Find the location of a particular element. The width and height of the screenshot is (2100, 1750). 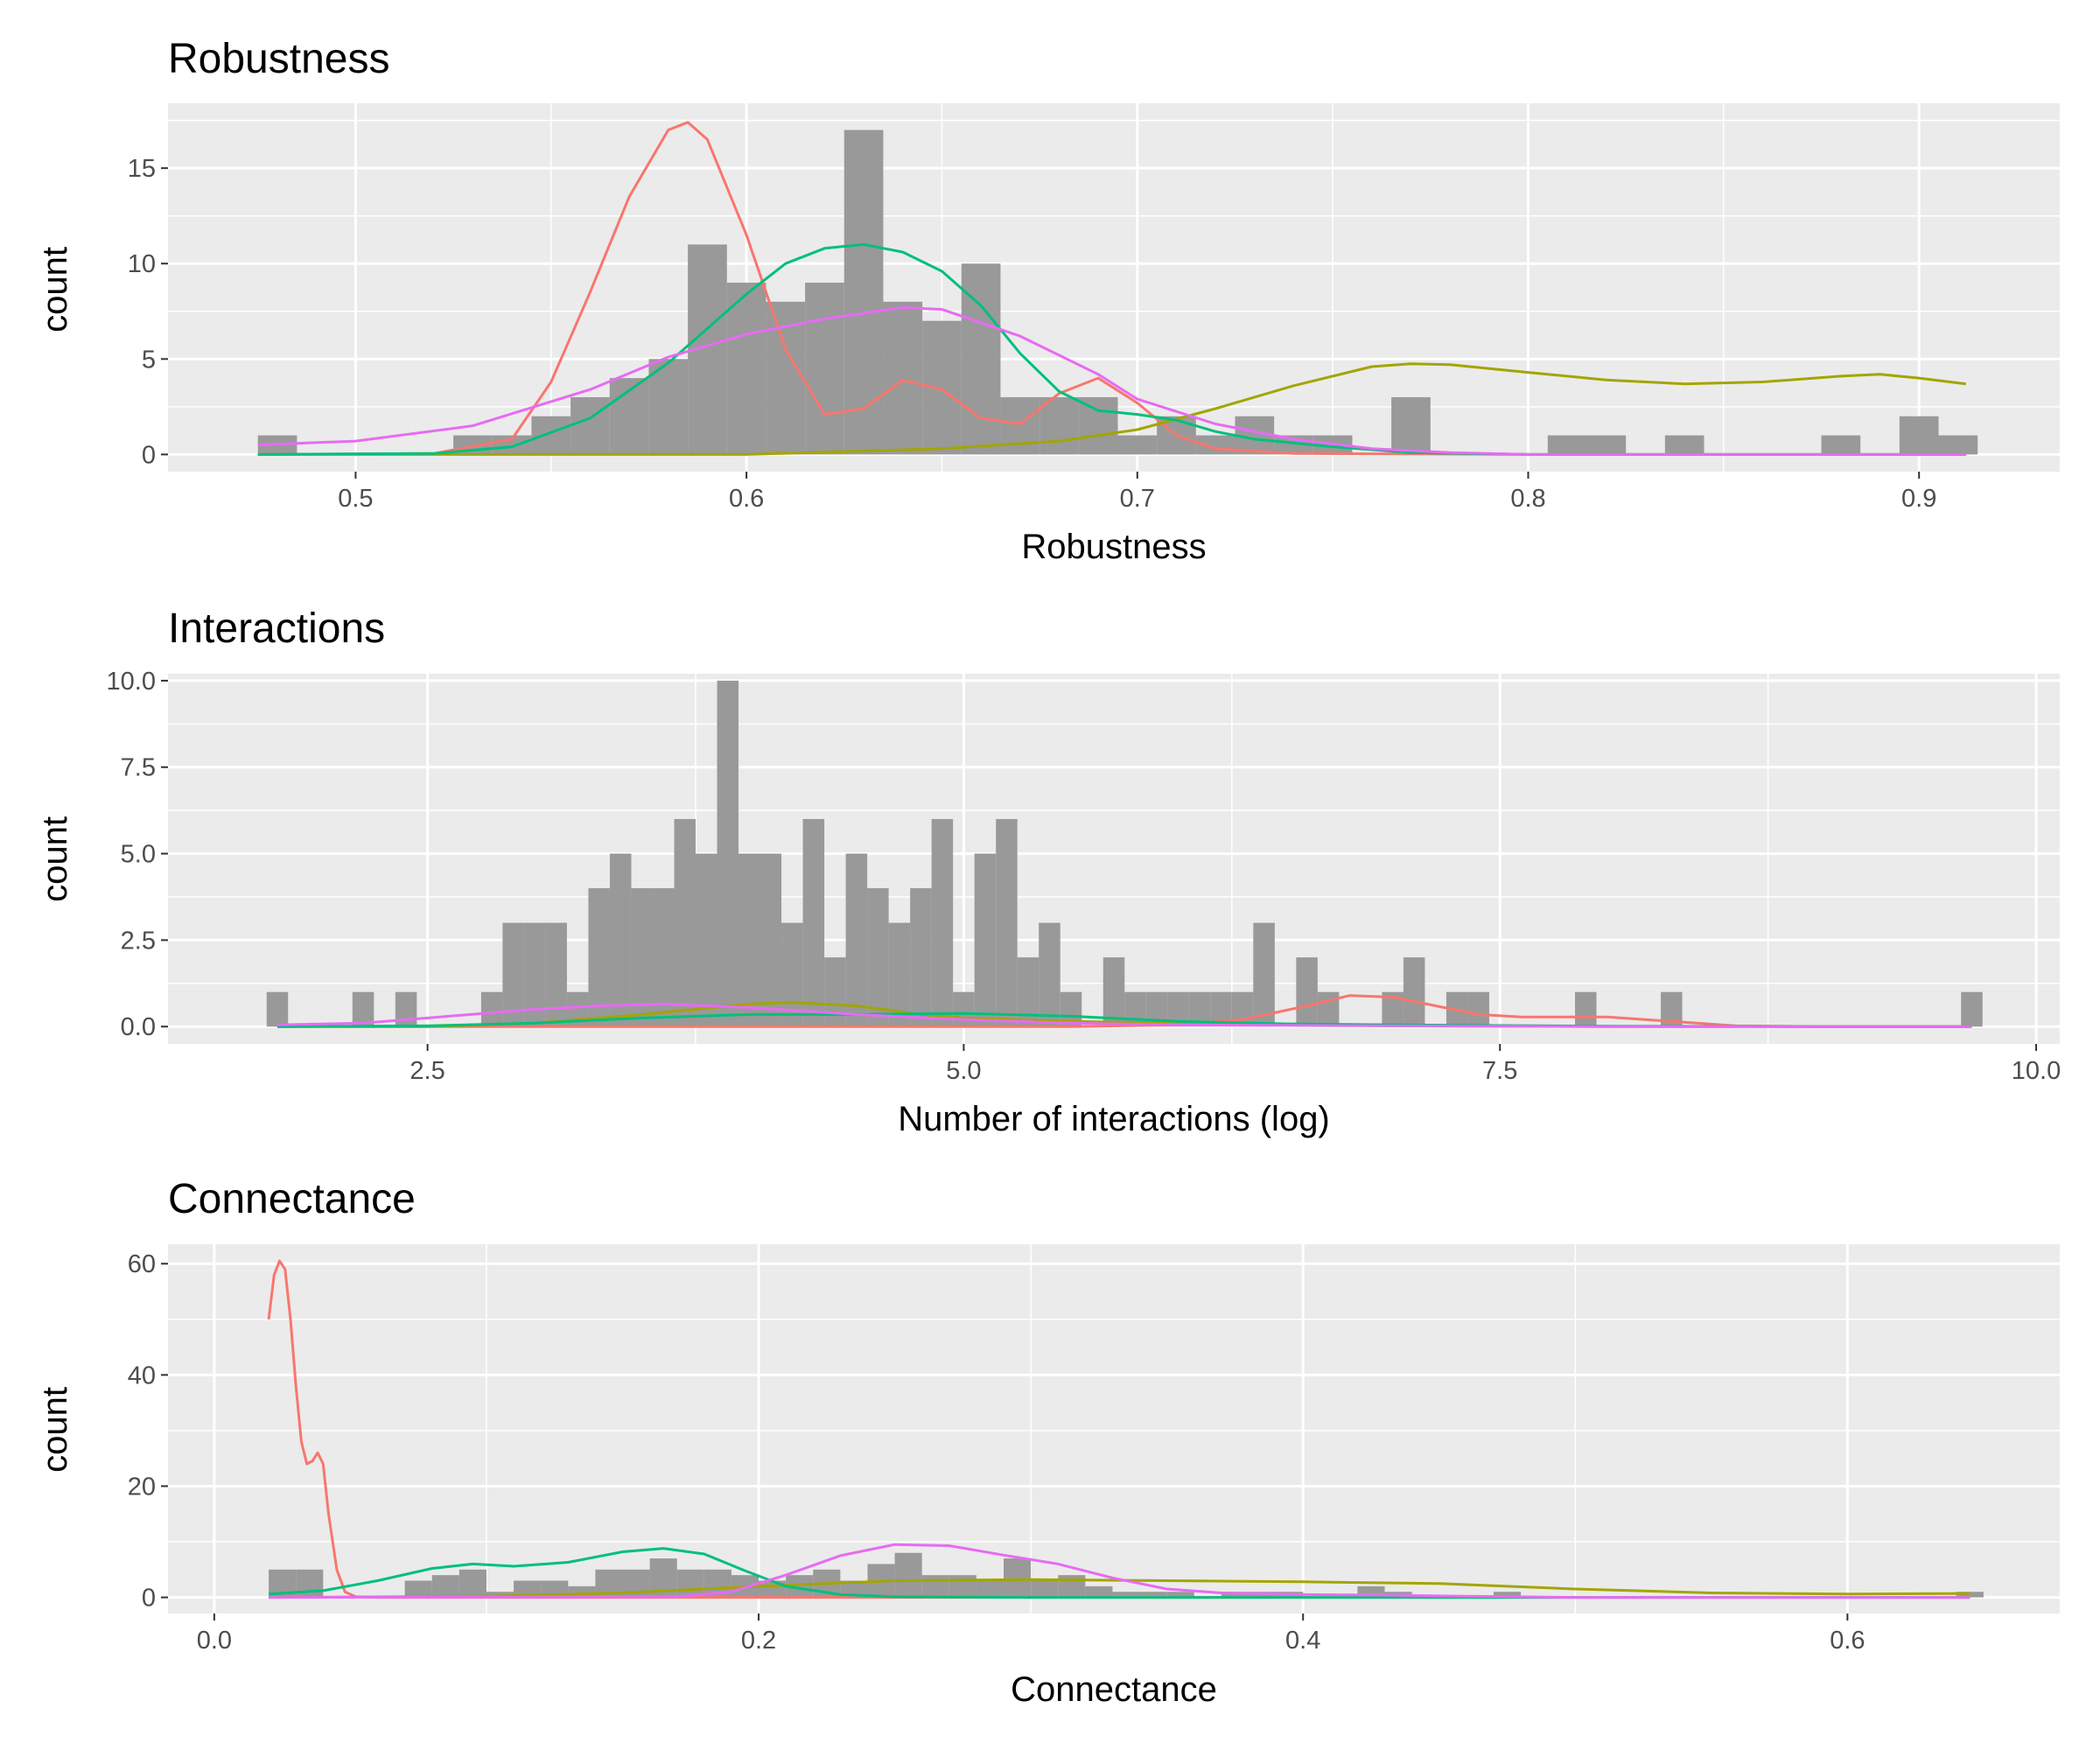

chart-title: Connectance is located at coordinates (292, 1199).